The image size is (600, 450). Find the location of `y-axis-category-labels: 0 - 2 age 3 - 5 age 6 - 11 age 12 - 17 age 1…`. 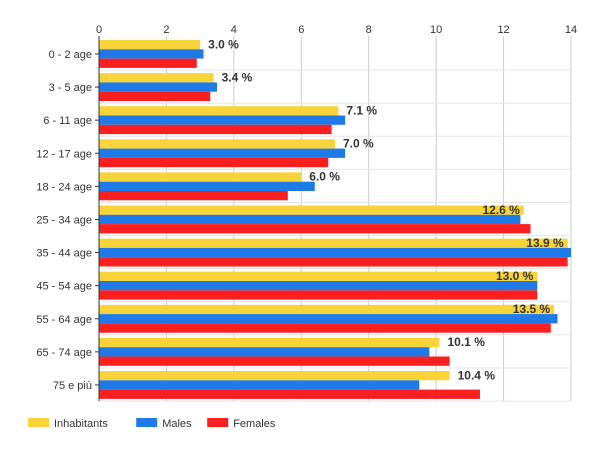

y-axis-category-labels: 0 - 2 age 3 - 5 age 6 - 11 age 12 - 17 age 1… is located at coordinates (64, 220).